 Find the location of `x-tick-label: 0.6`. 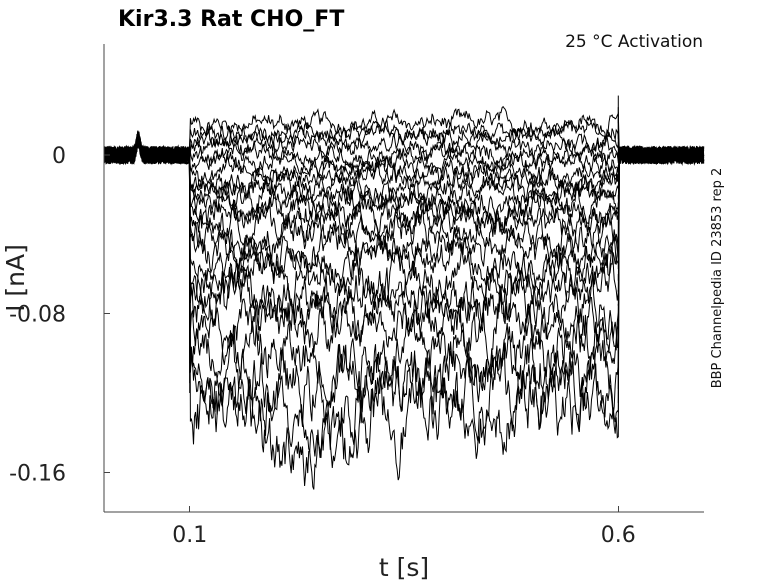

x-tick-label: 0.6 is located at coordinates (618, 535).